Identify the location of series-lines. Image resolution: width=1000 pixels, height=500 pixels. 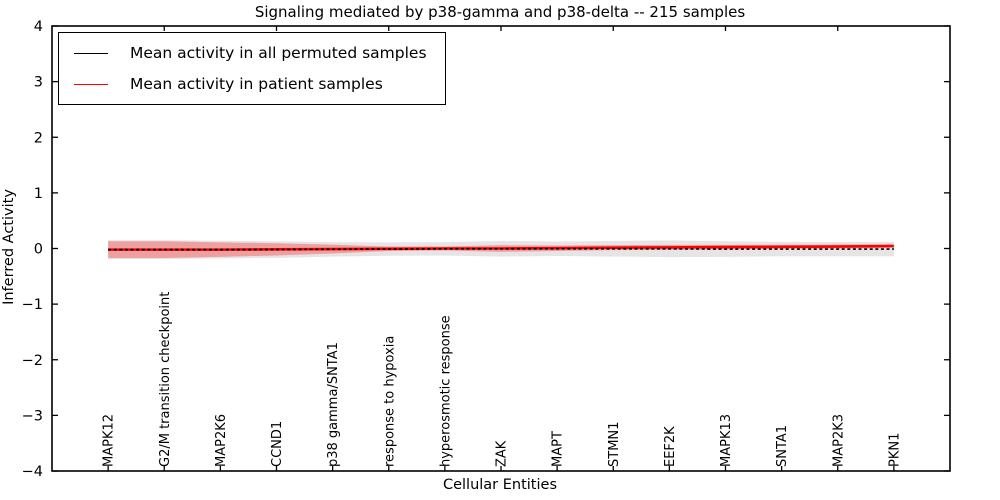
(501, 247).